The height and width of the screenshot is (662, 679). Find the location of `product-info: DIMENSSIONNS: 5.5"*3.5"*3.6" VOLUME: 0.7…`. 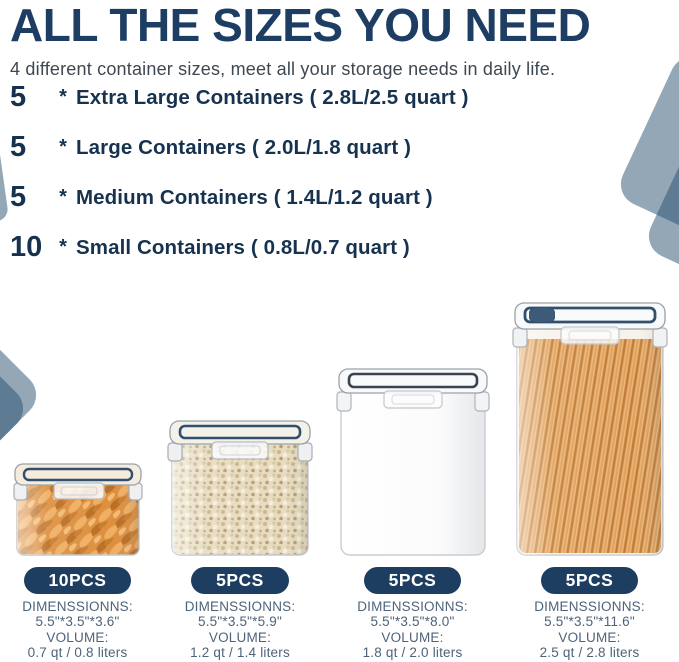

product-info: DIMENSSIONNS: 5.5"*3.5"*3.6" VOLUME: 0.7… is located at coordinates (77, 629).